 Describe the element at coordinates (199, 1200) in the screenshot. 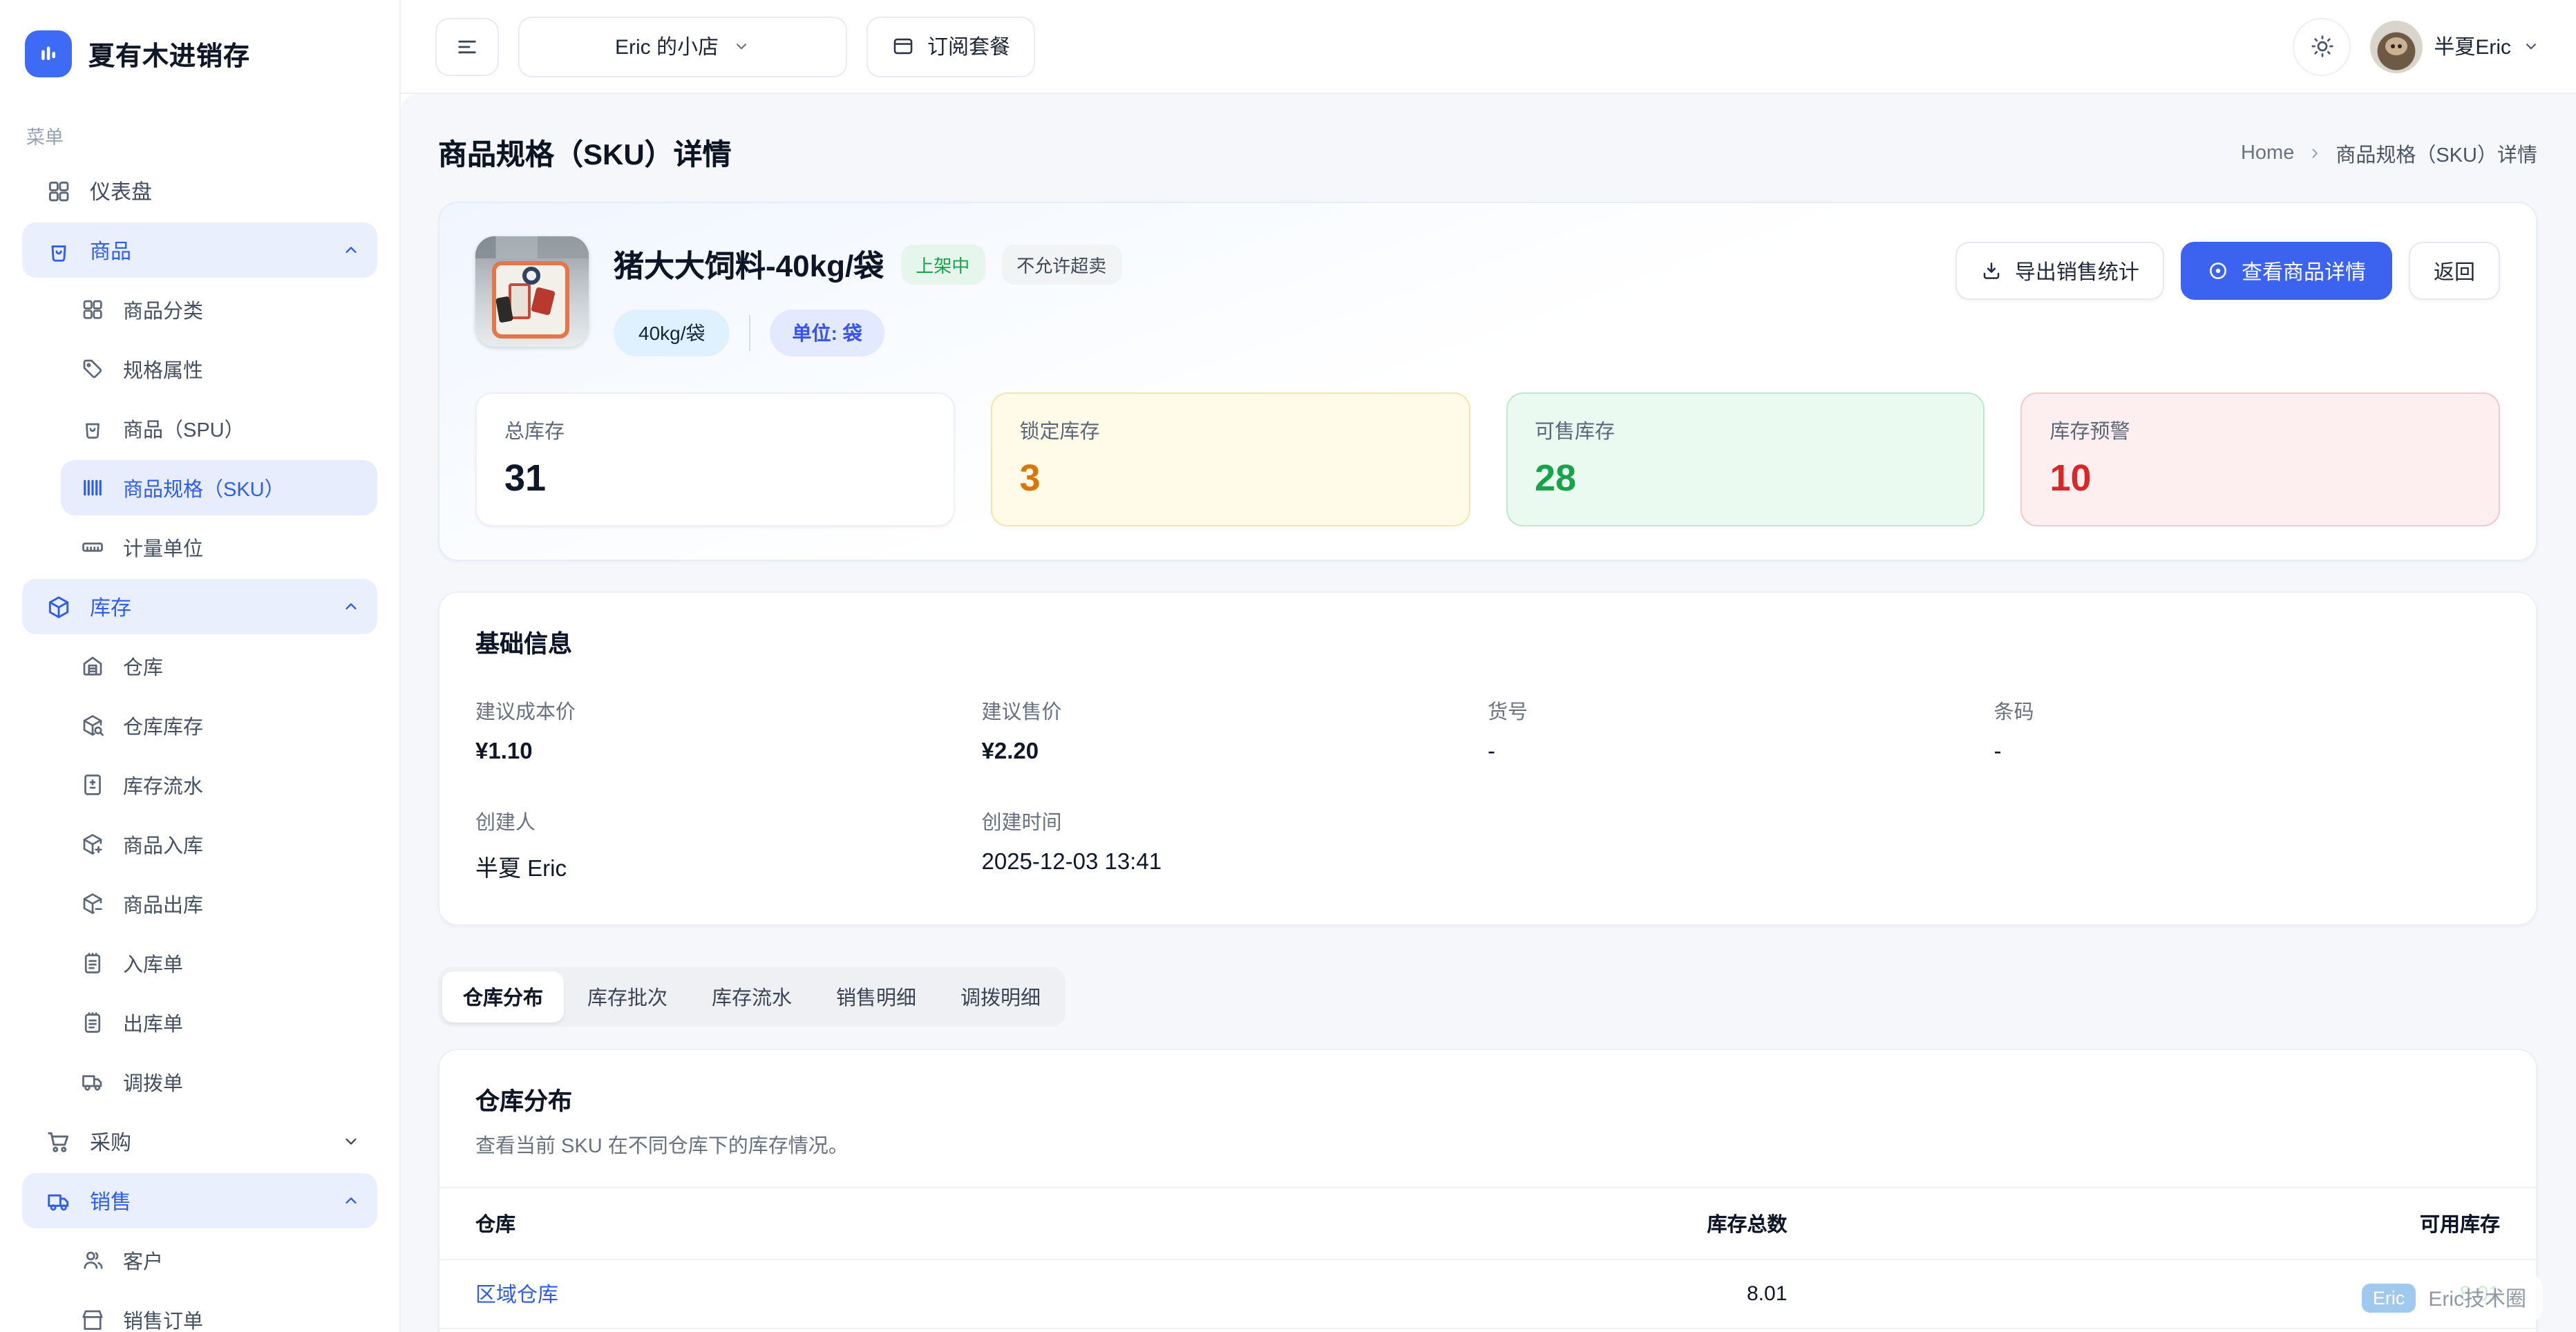

I see `sidebar-group-sales: 销售` at that location.